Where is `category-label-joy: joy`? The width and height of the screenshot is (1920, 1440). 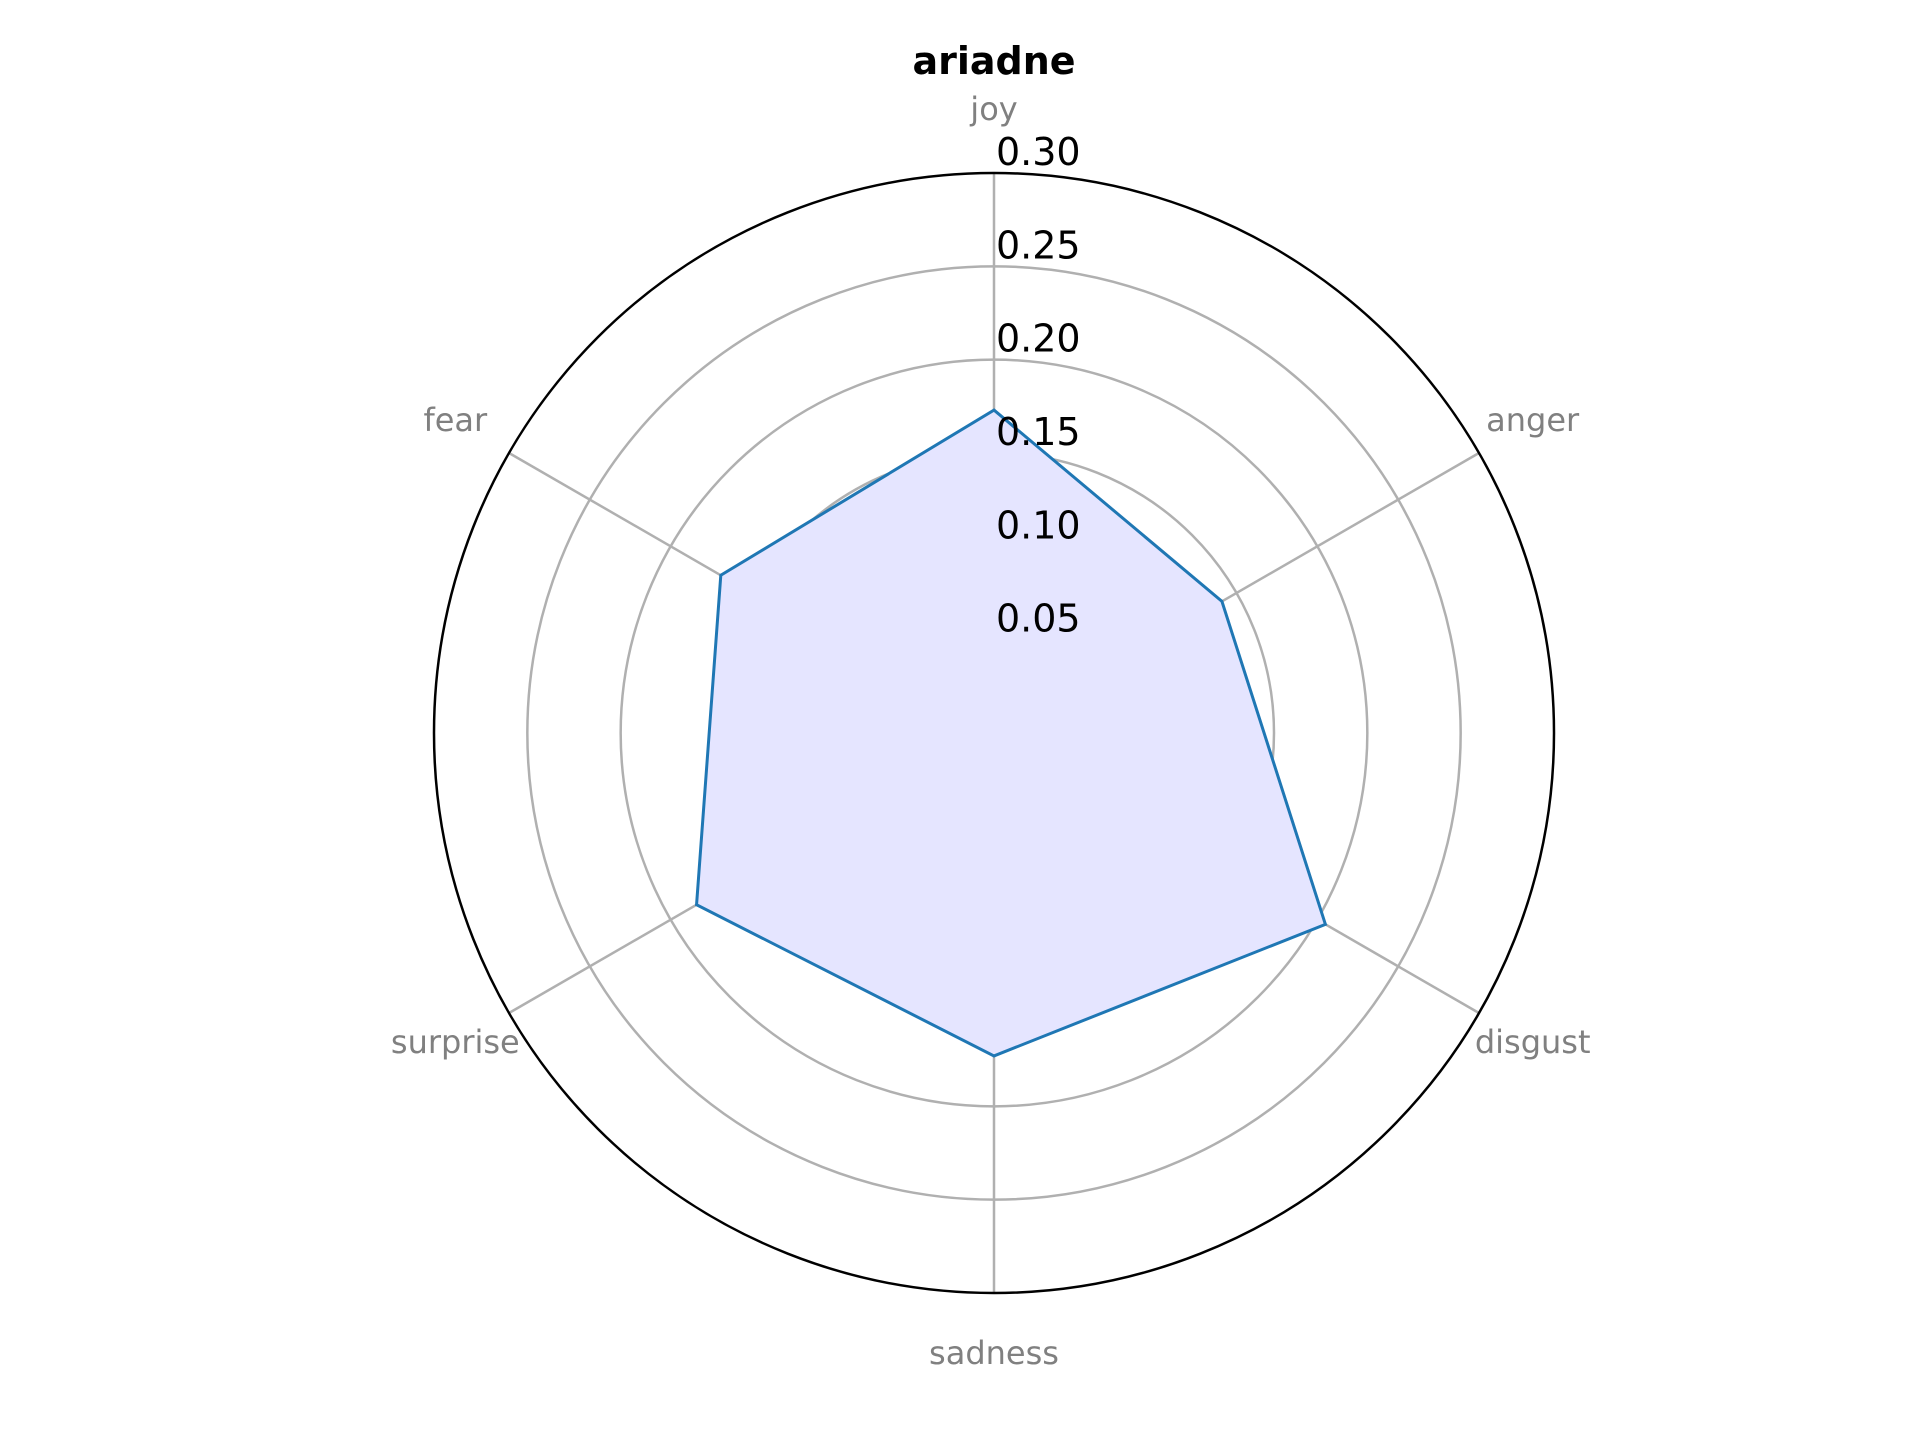
category-label-joy: joy is located at coordinates (993, 109).